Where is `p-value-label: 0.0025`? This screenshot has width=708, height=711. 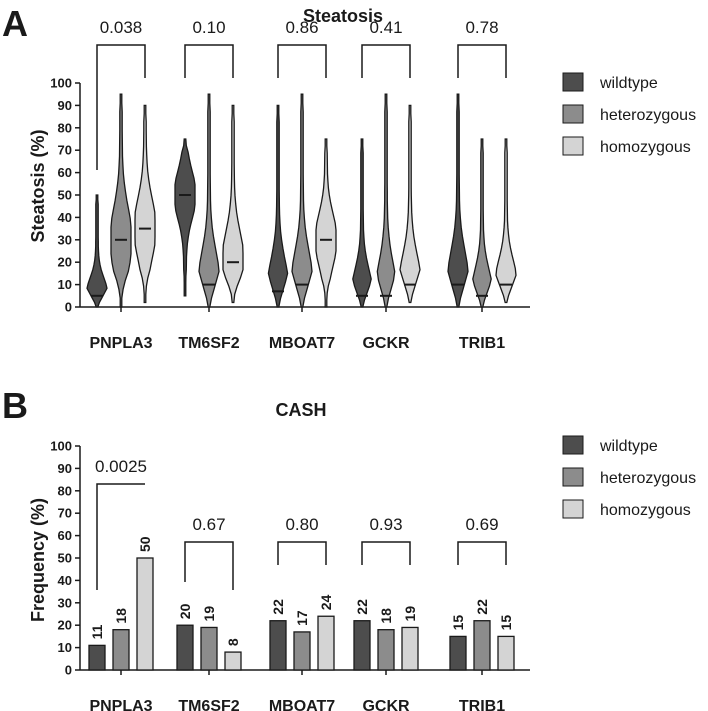 p-value-label: 0.0025 is located at coordinates (121, 466).